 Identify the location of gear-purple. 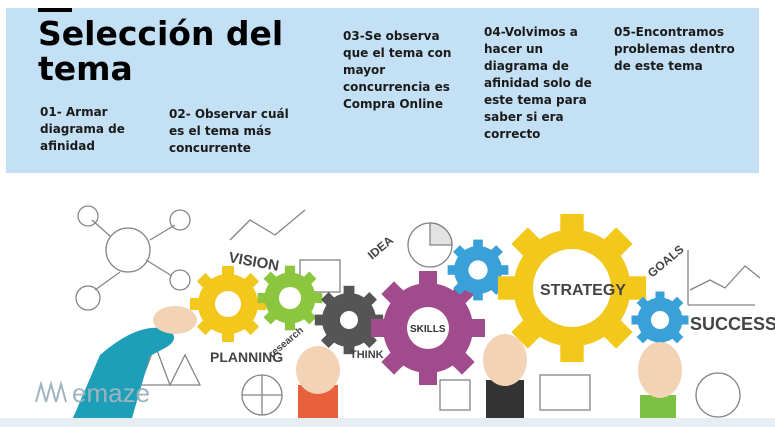
(428, 328).